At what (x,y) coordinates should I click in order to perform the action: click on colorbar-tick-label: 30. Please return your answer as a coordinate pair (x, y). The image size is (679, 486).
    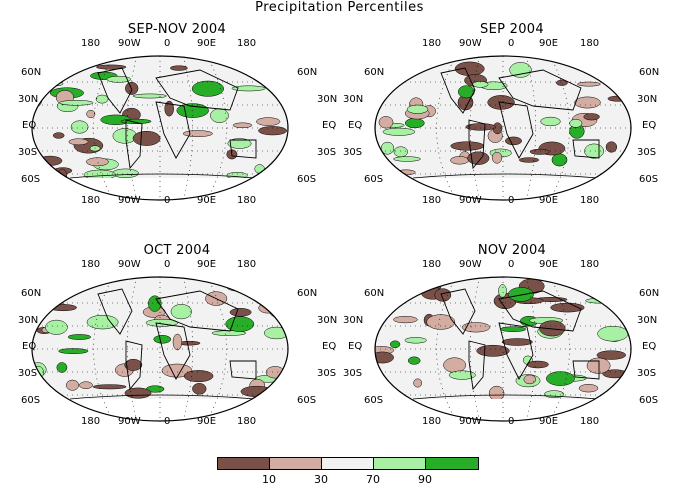
    Looking at the image, I should click on (321, 479).